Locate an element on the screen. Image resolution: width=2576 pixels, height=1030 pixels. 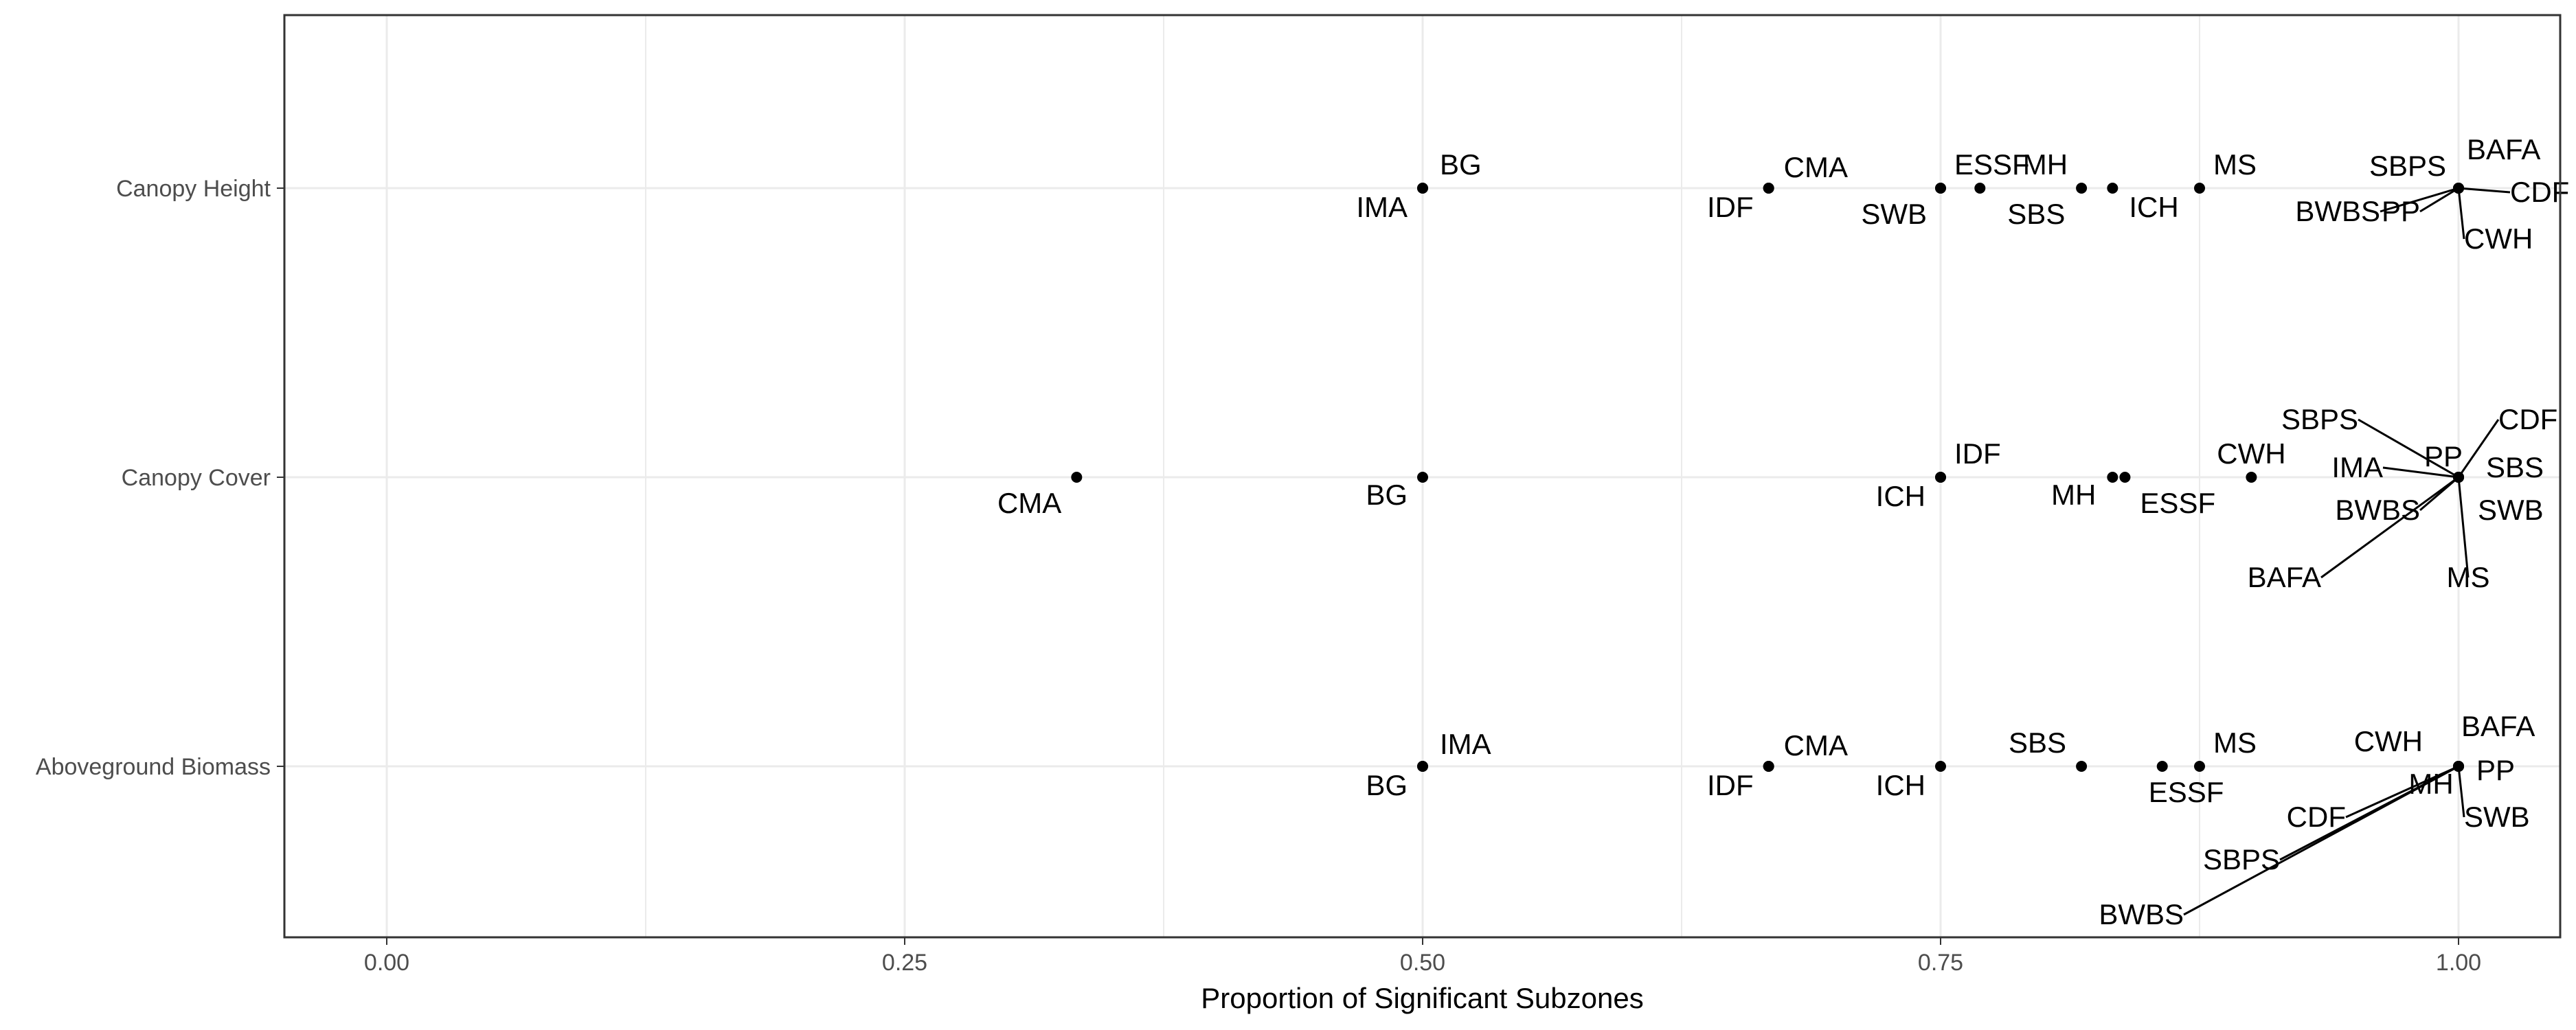
x-axis-title: Proportion of Significant Subzones is located at coordinates (1422, 998).